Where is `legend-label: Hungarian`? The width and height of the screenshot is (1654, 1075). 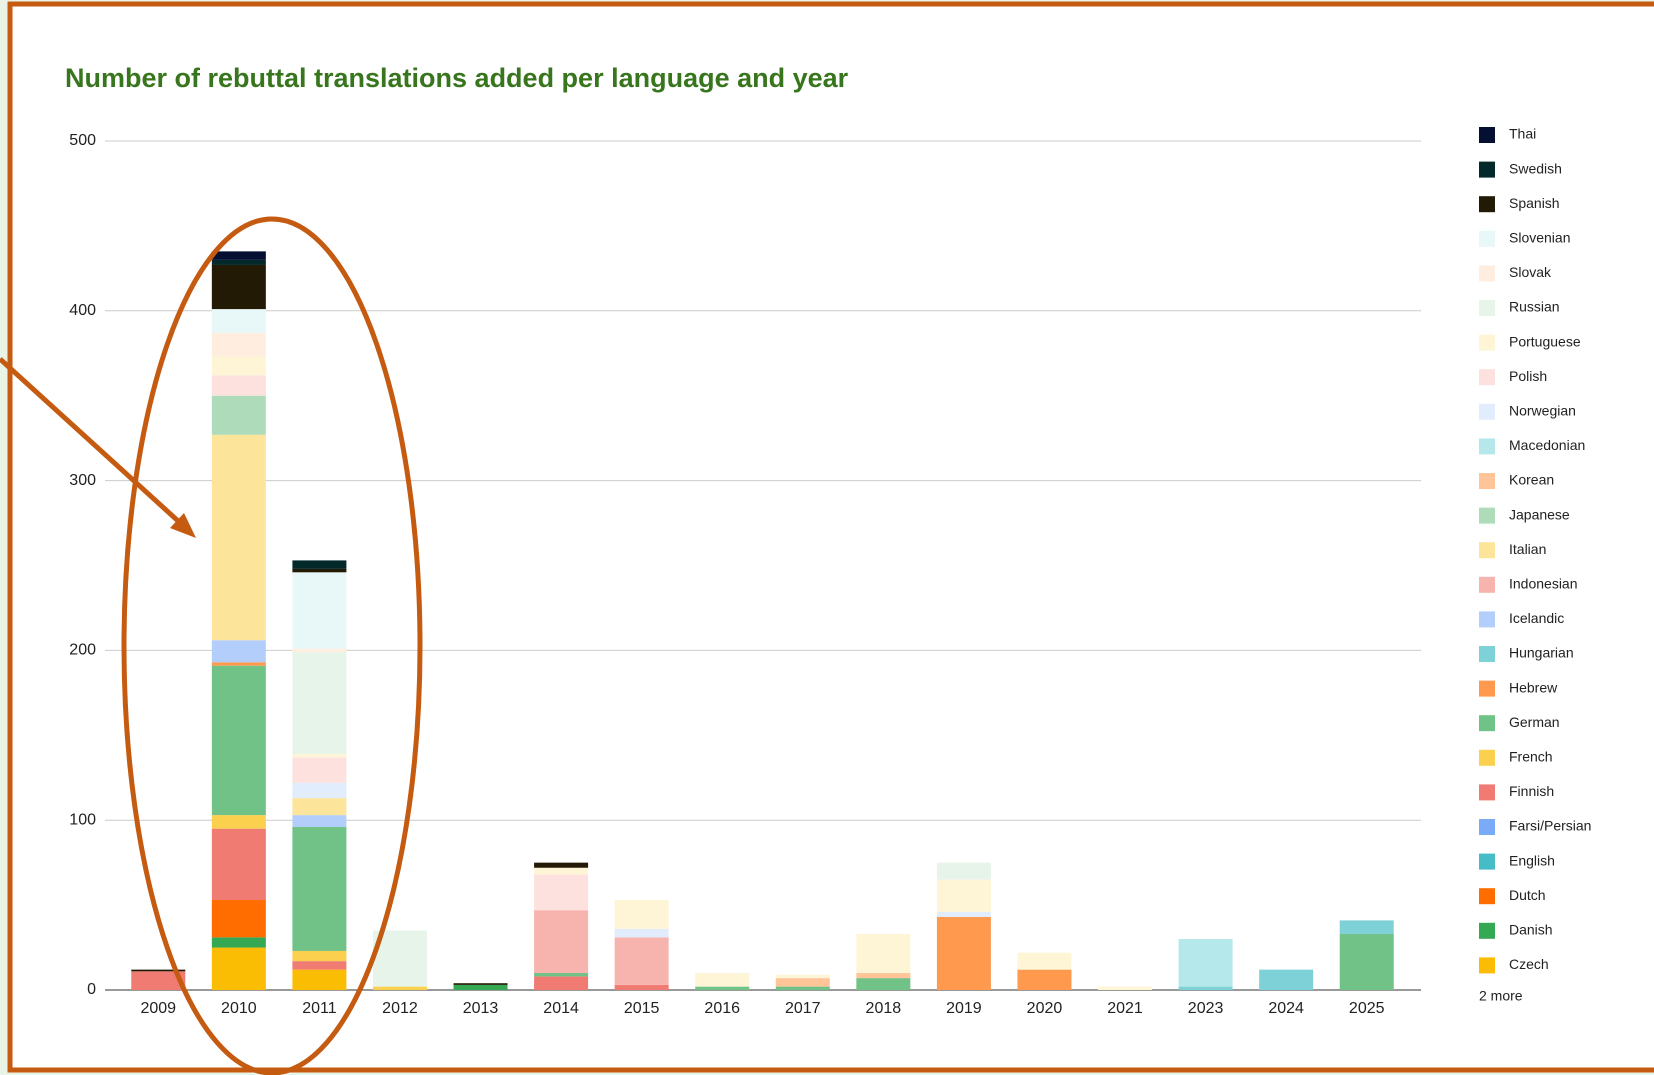 legend-label: Hungarian is located at coordinates (1541, 653).